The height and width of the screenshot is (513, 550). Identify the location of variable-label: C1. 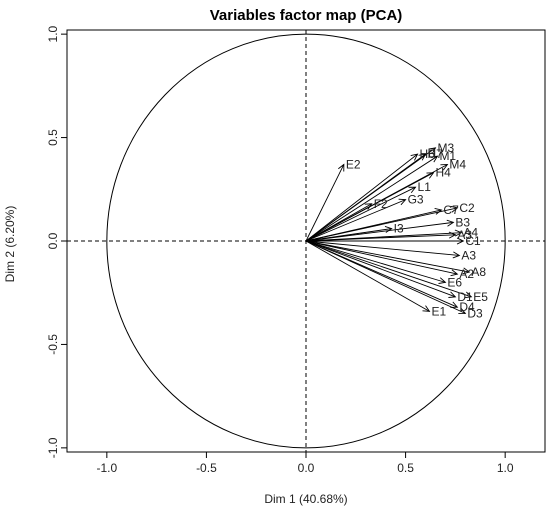
(473, 241).